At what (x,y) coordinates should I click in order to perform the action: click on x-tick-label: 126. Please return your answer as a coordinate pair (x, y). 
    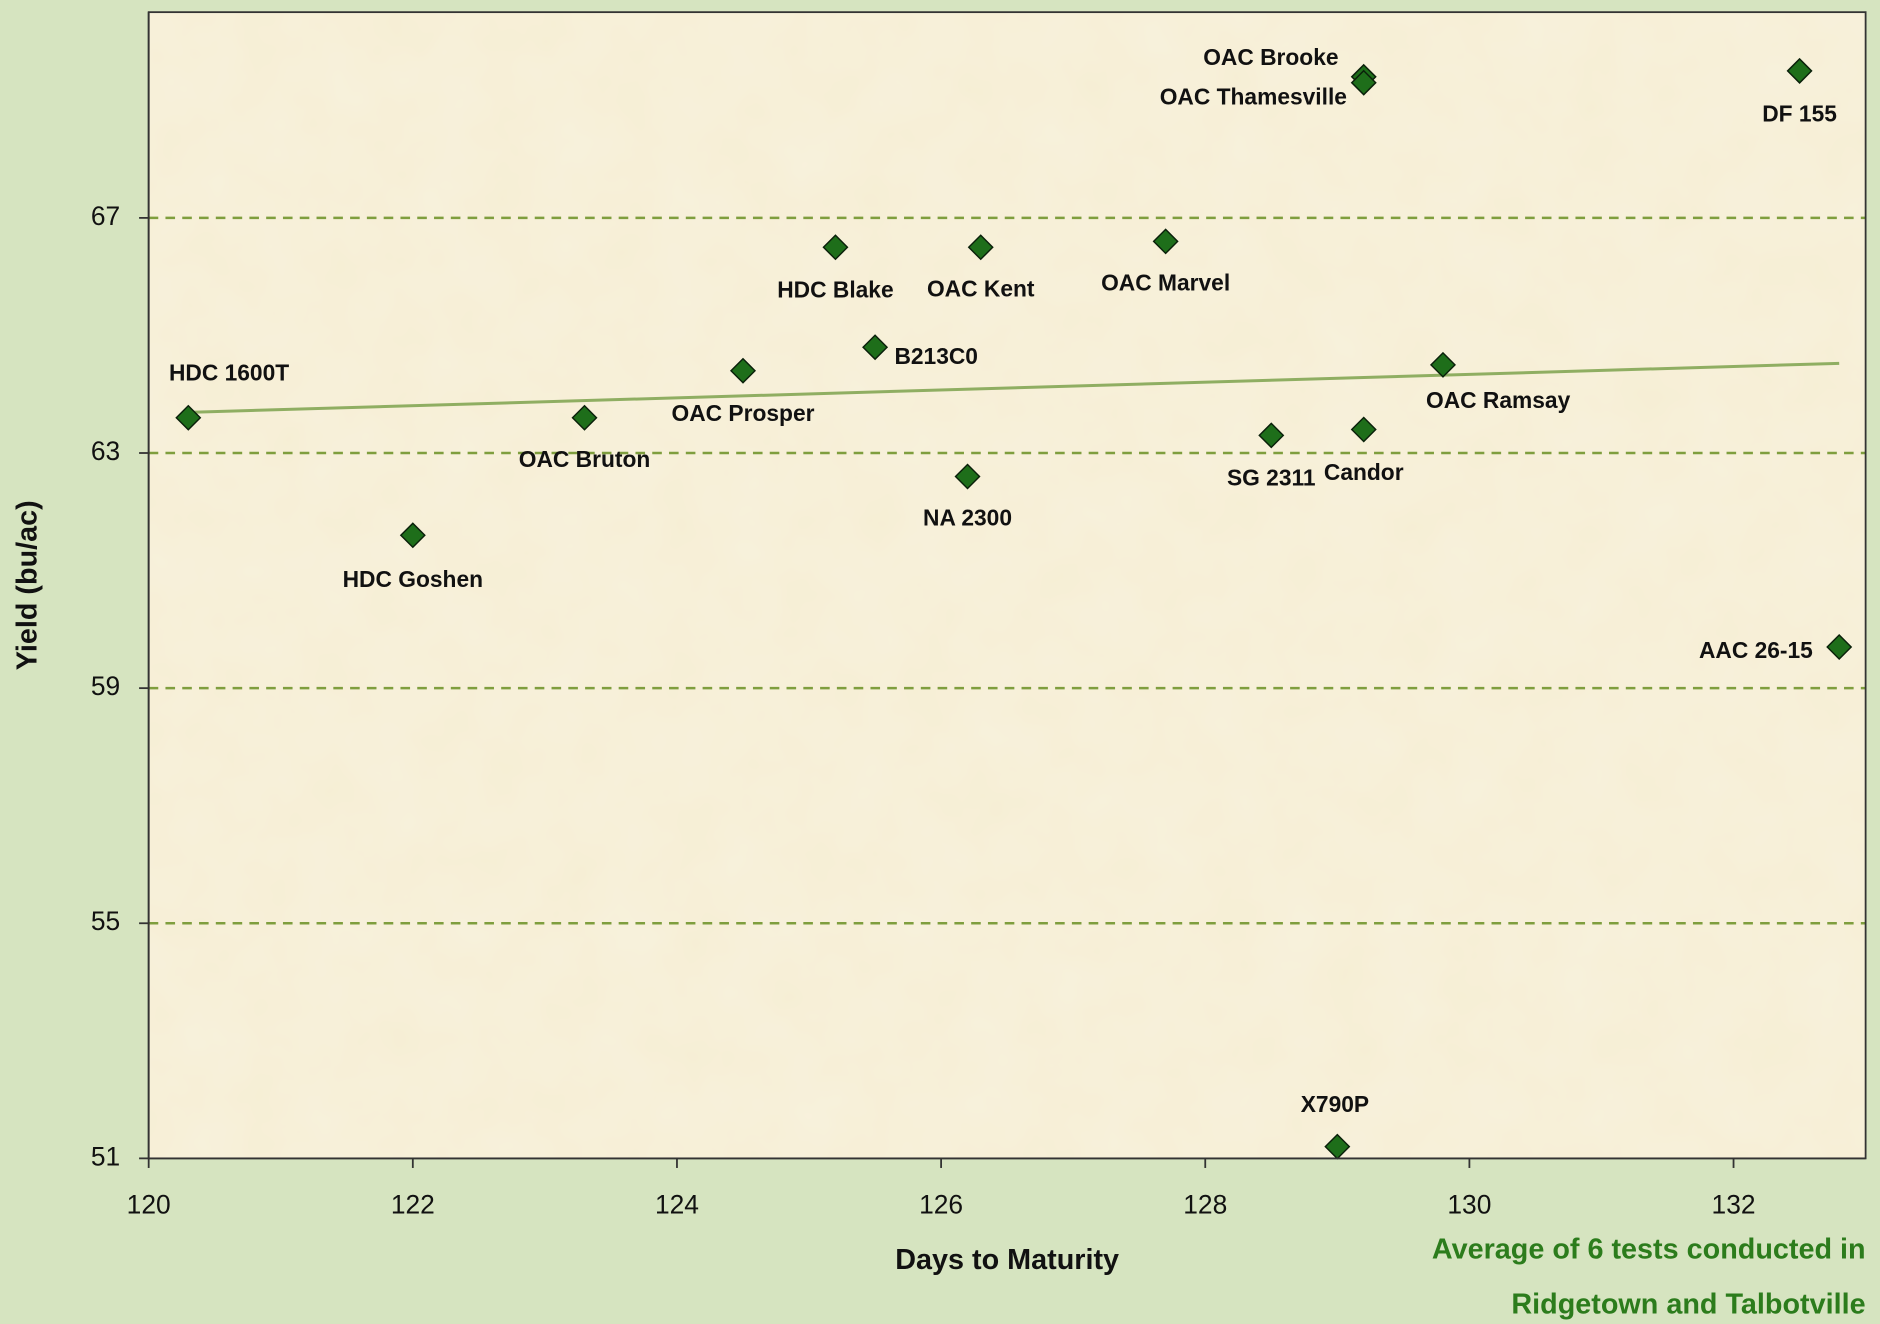
    Looking at the image, I should click on (941, 1204).